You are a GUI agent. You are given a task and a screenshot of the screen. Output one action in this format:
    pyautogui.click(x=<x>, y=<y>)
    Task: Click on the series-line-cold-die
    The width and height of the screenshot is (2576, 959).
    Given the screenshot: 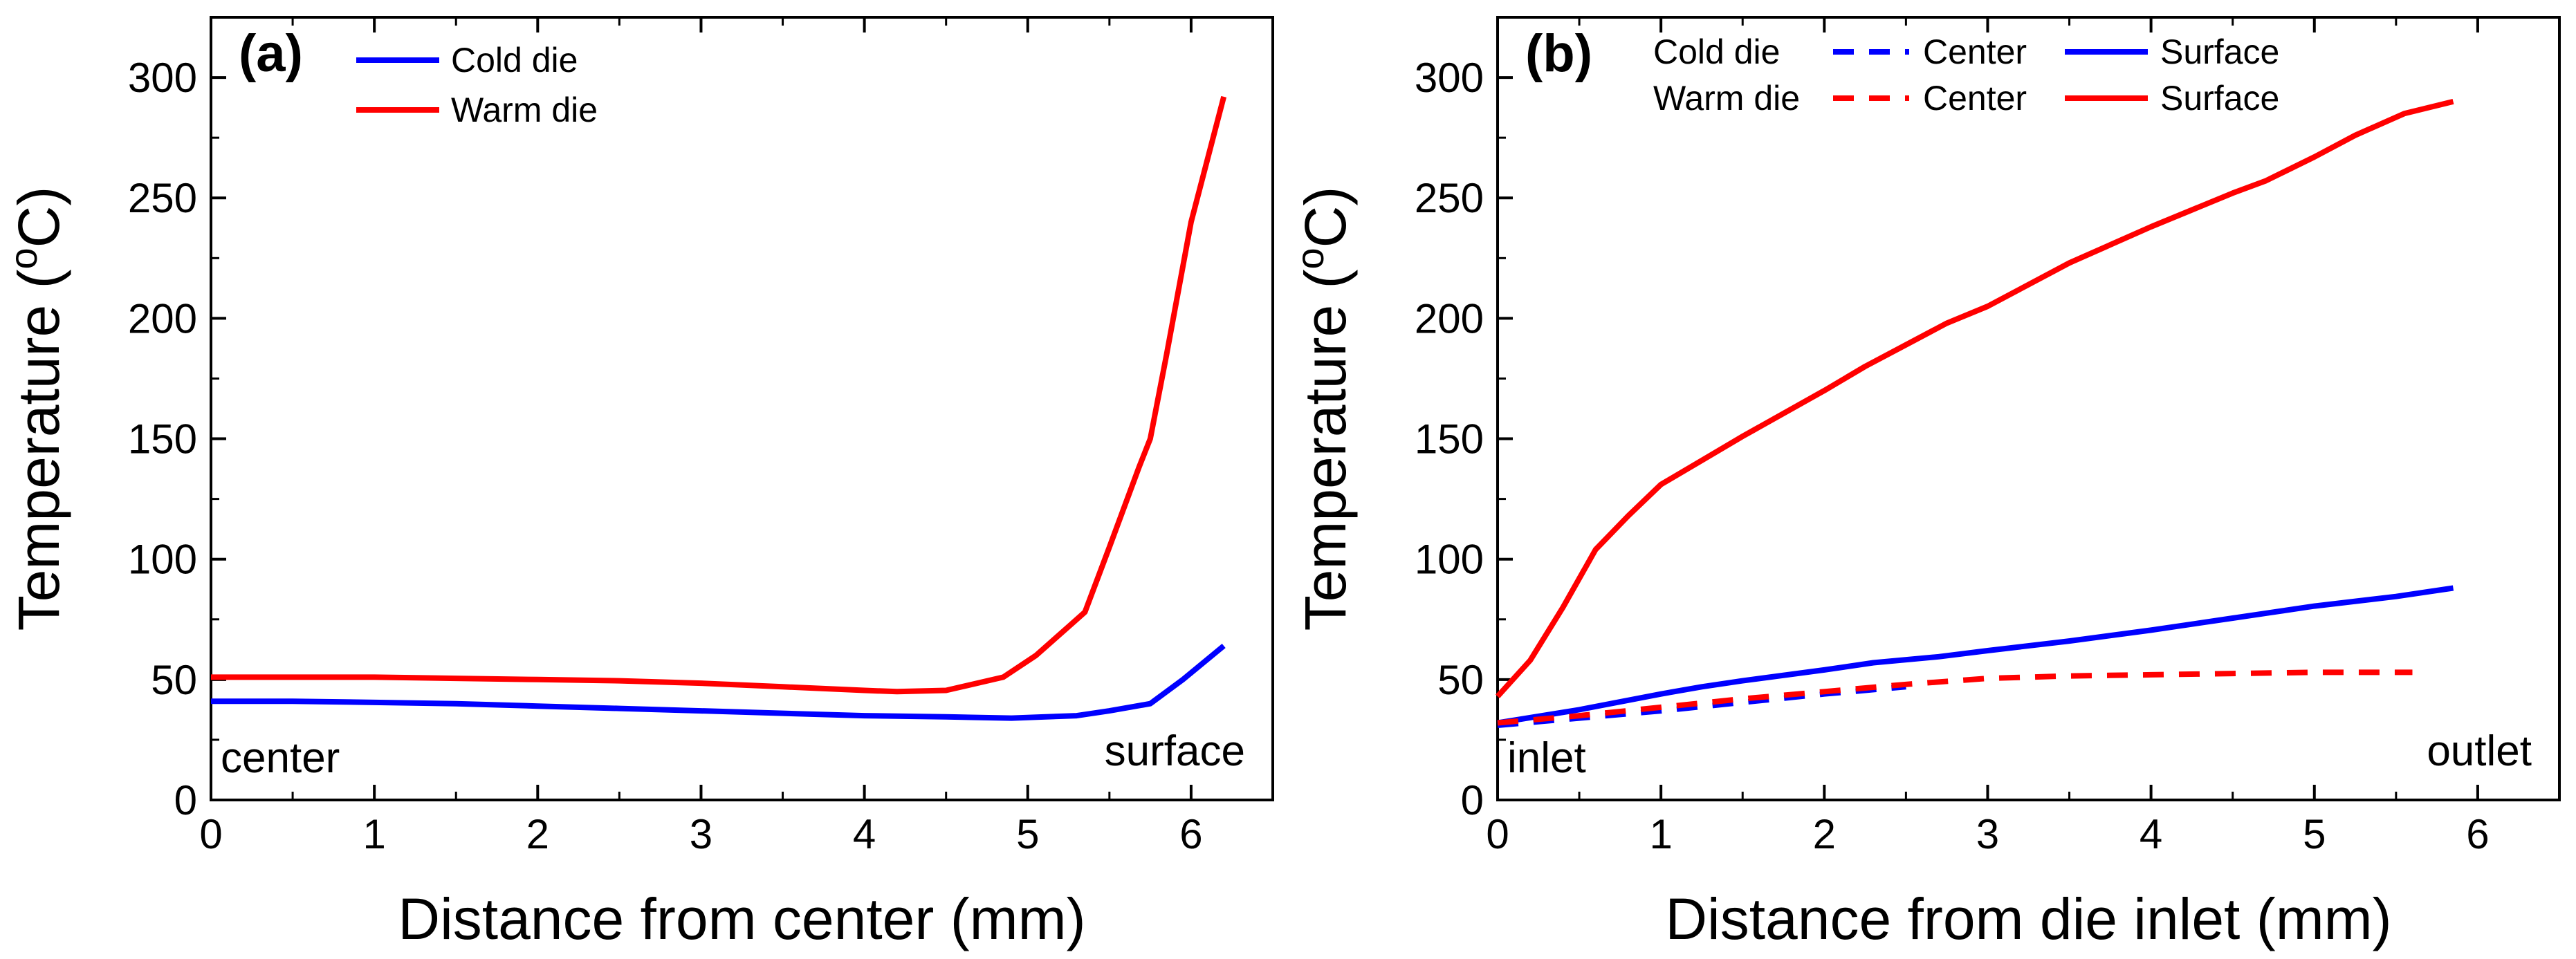 What is the action you would take?
    pyautogui.click(x=718, y=682)
    